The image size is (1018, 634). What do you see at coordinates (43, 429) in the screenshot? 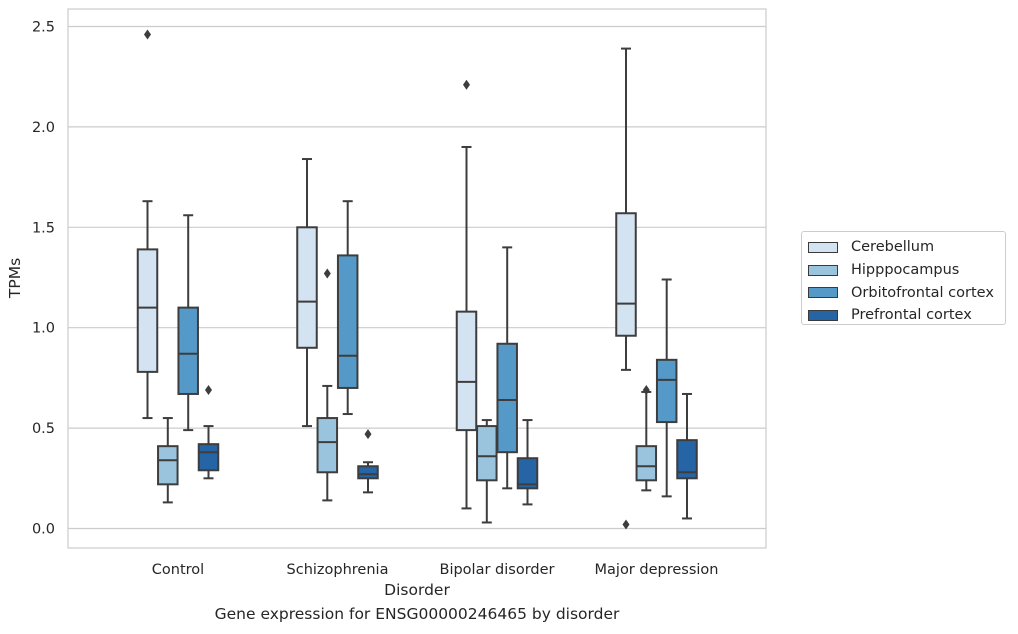
I see `y-tick-label: 0.5` at bounding box center [43, 429].